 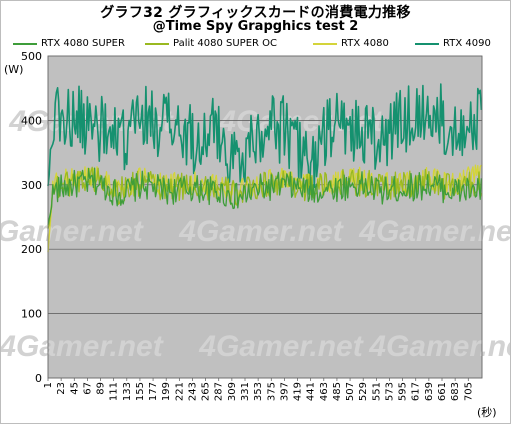 What do you see at coordinates (31, 249) in the screenshot?
I see `y-tick-label: 200` at bounding box center [31, 249].